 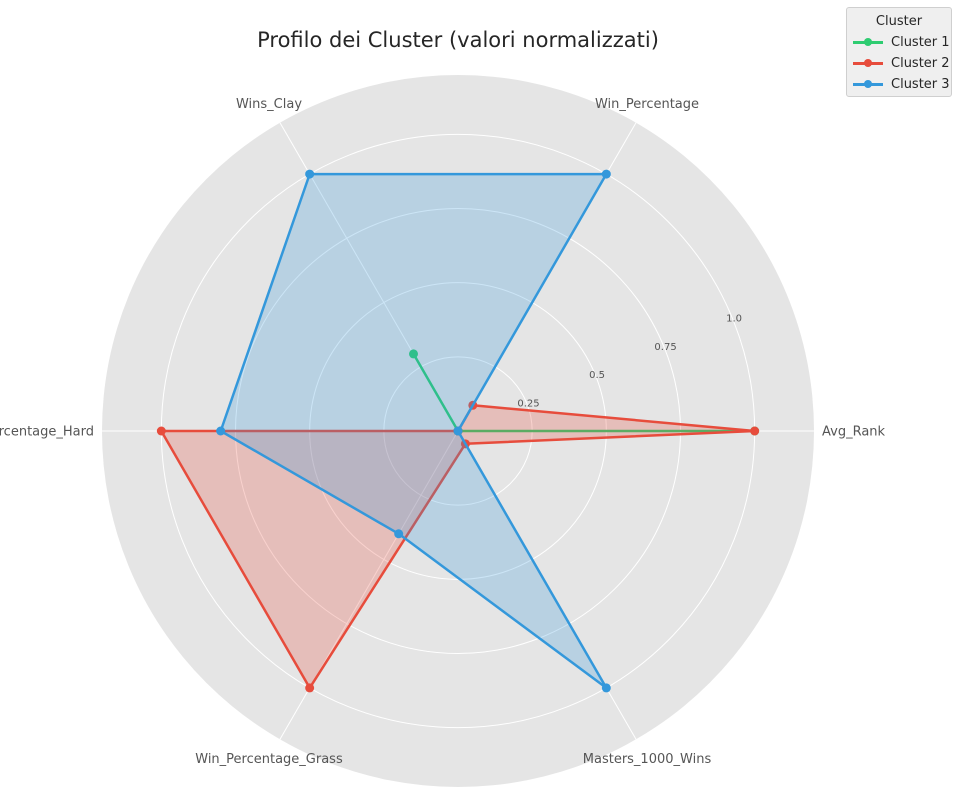 What do you see at coordinates (920, 42) in the screenshot?
I see `legend-label: Cluster 1` at bounding box center [920, 42].